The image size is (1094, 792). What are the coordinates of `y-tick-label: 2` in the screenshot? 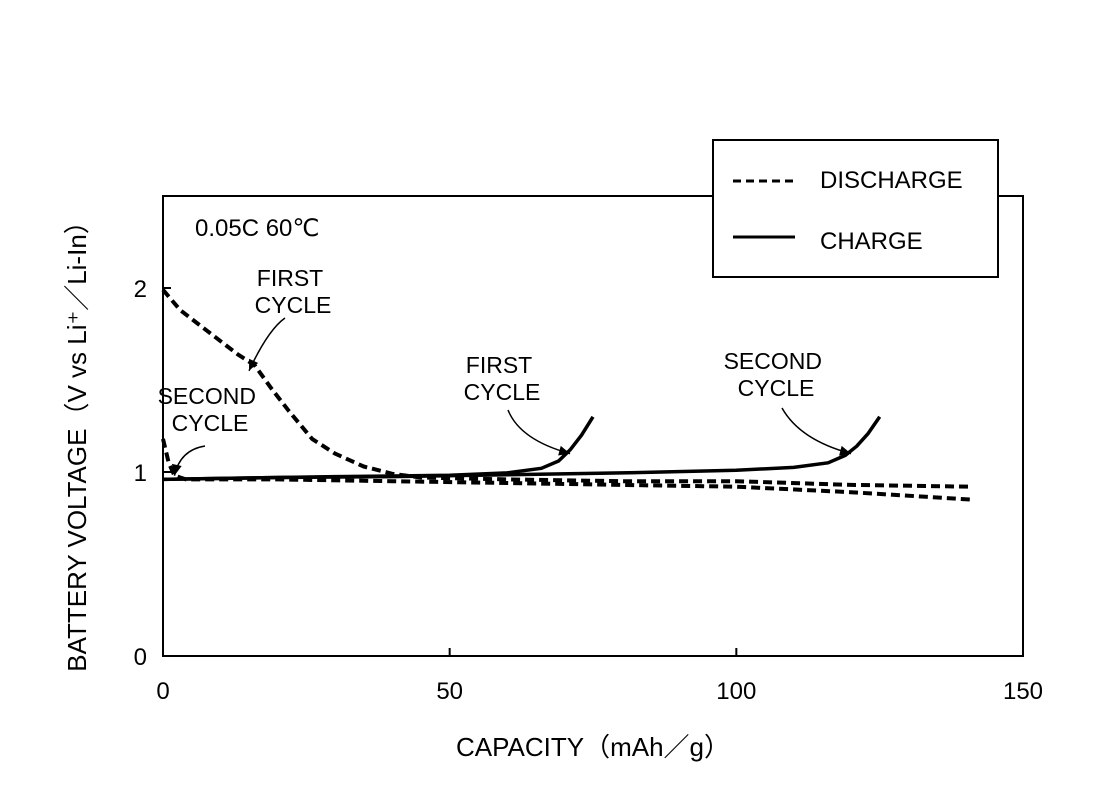 It's located at (140, 289).